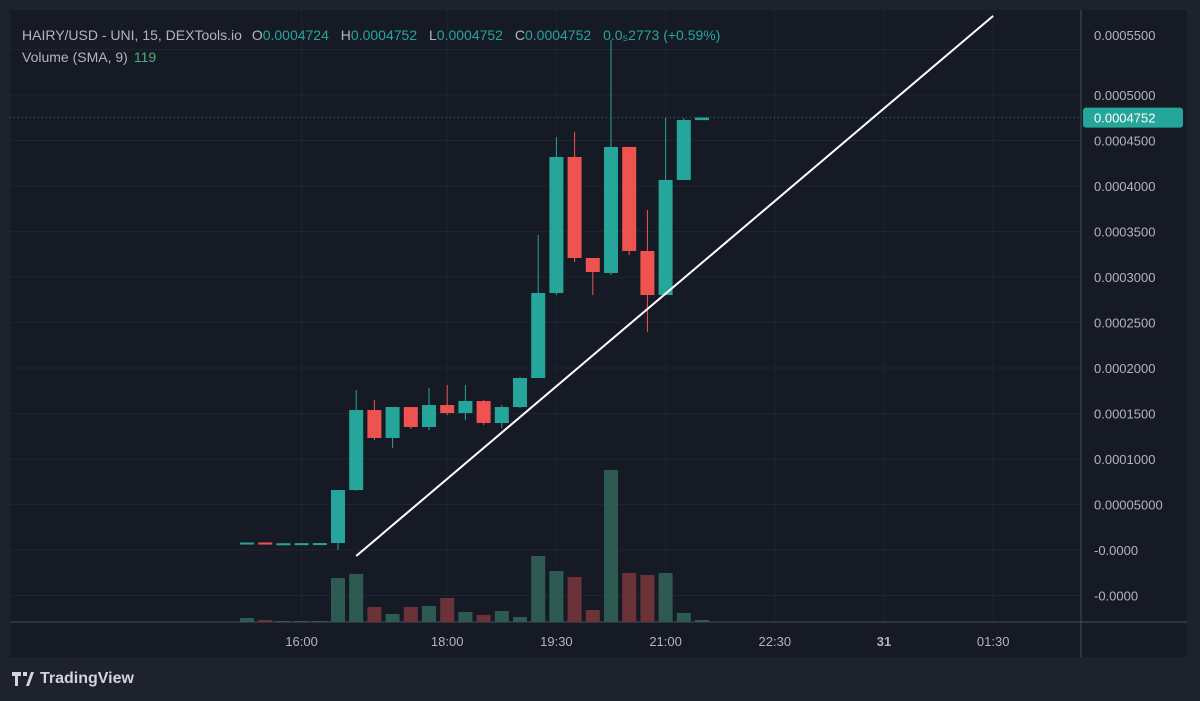 The image size is (1200, 701). I want to click on open-label: O, so click(257, 35).